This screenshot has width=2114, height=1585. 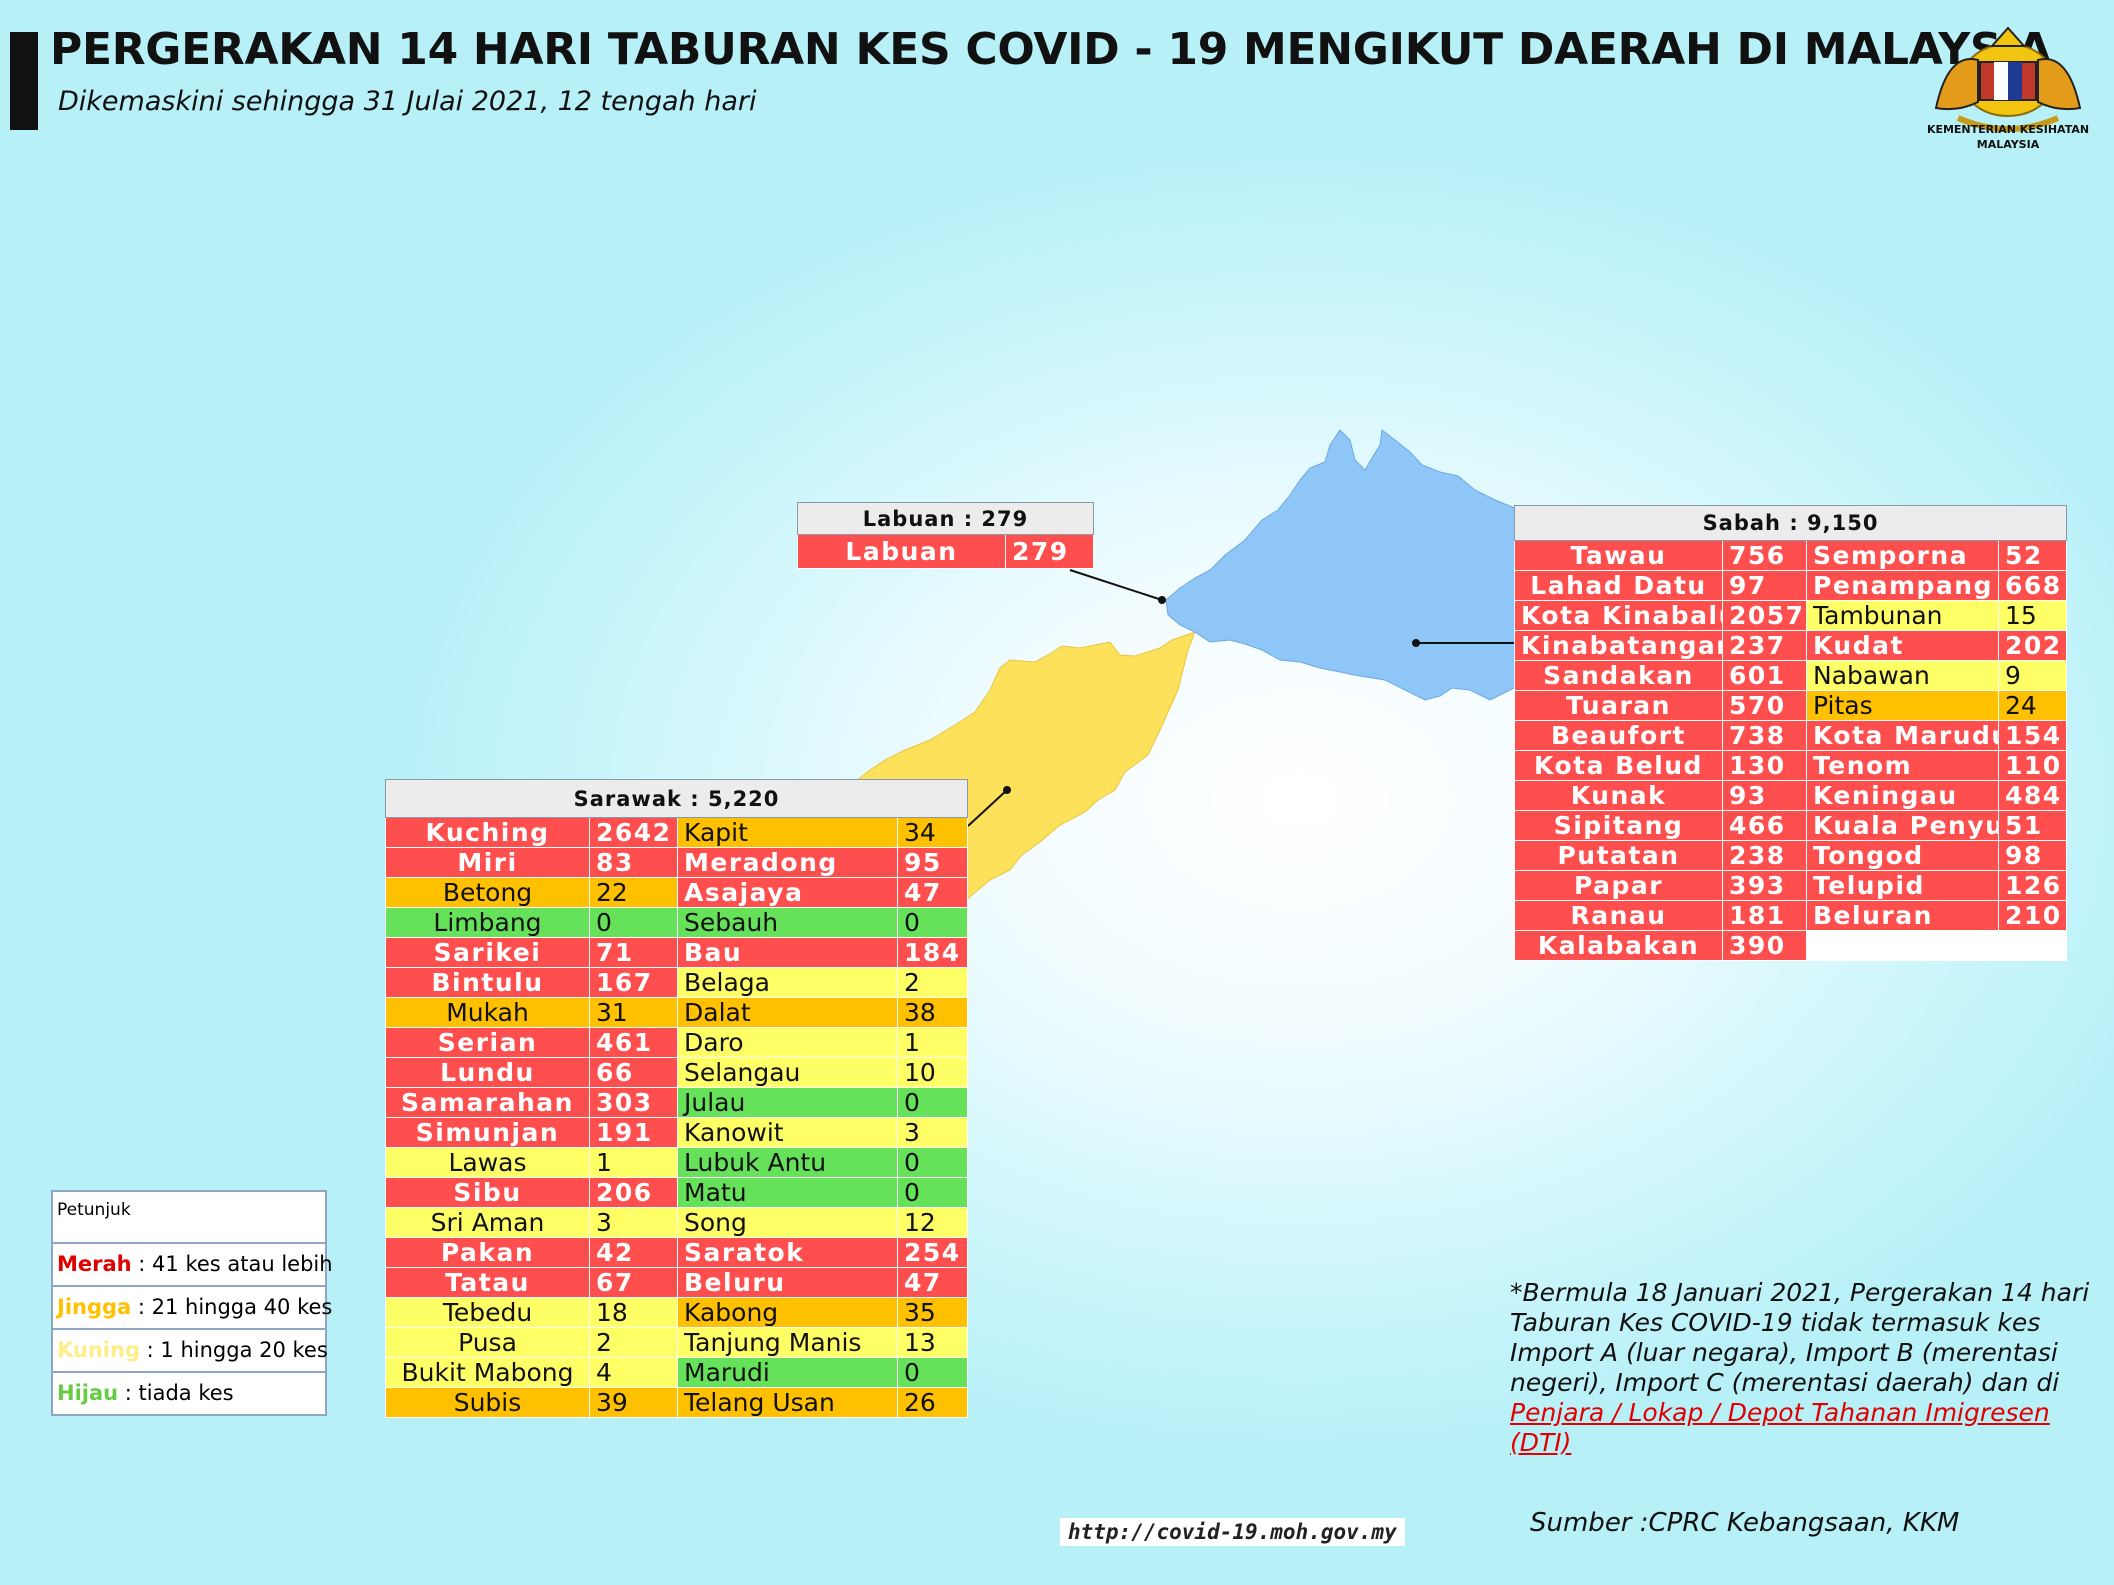 I want to click on district-cases: 181, so click(x=1764, y=915).